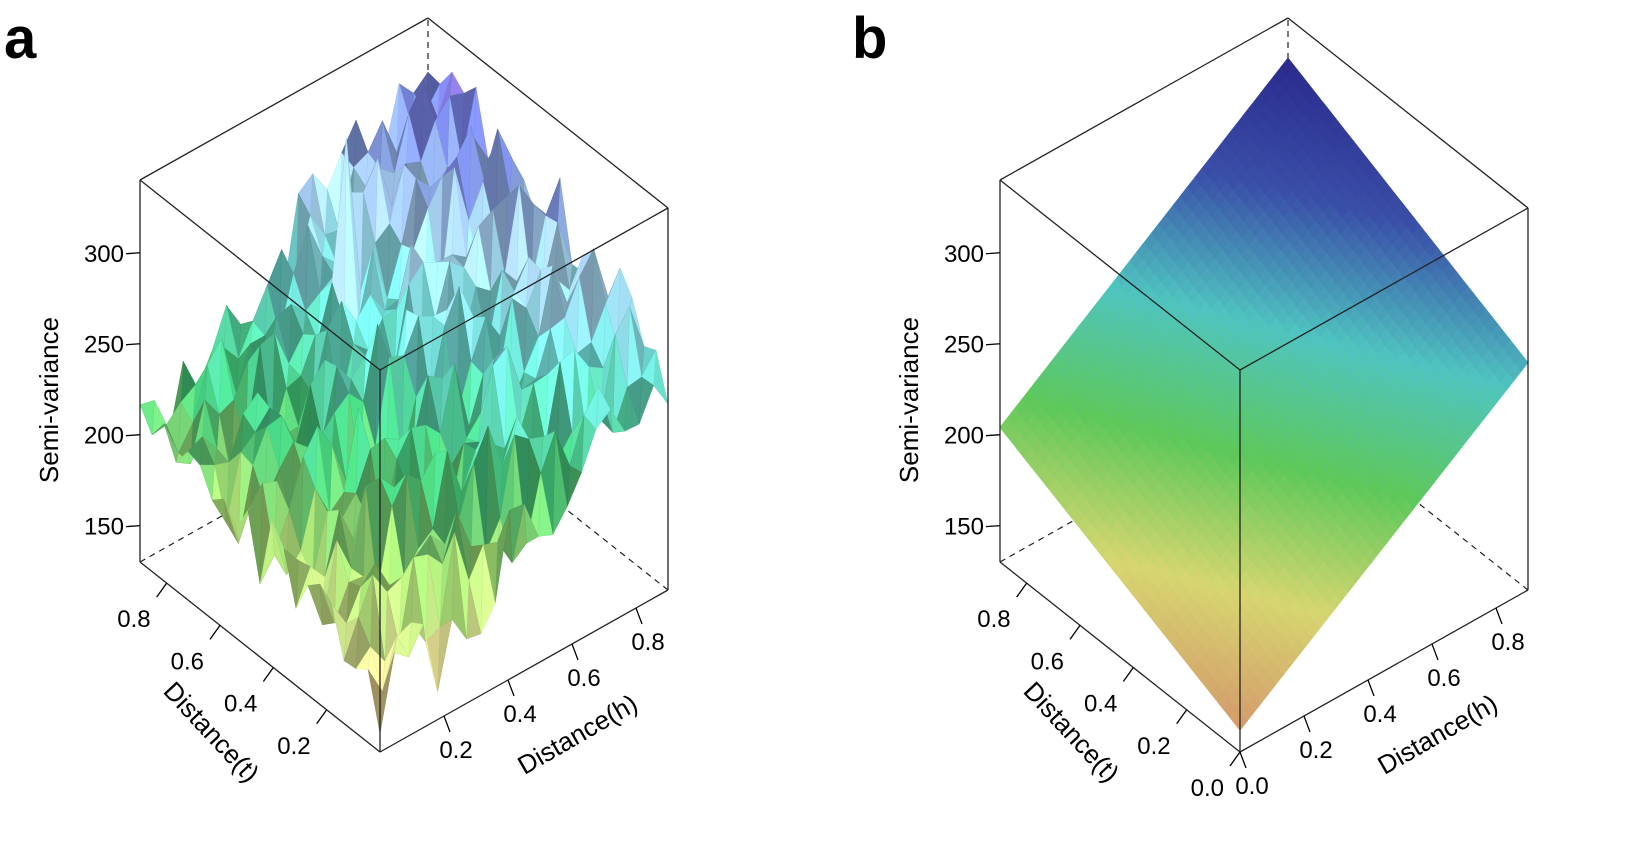 The width and height of the screenshot is (1650, 849). I want to click on z-axis-label-a: Semi-variance, so click(49, 400).